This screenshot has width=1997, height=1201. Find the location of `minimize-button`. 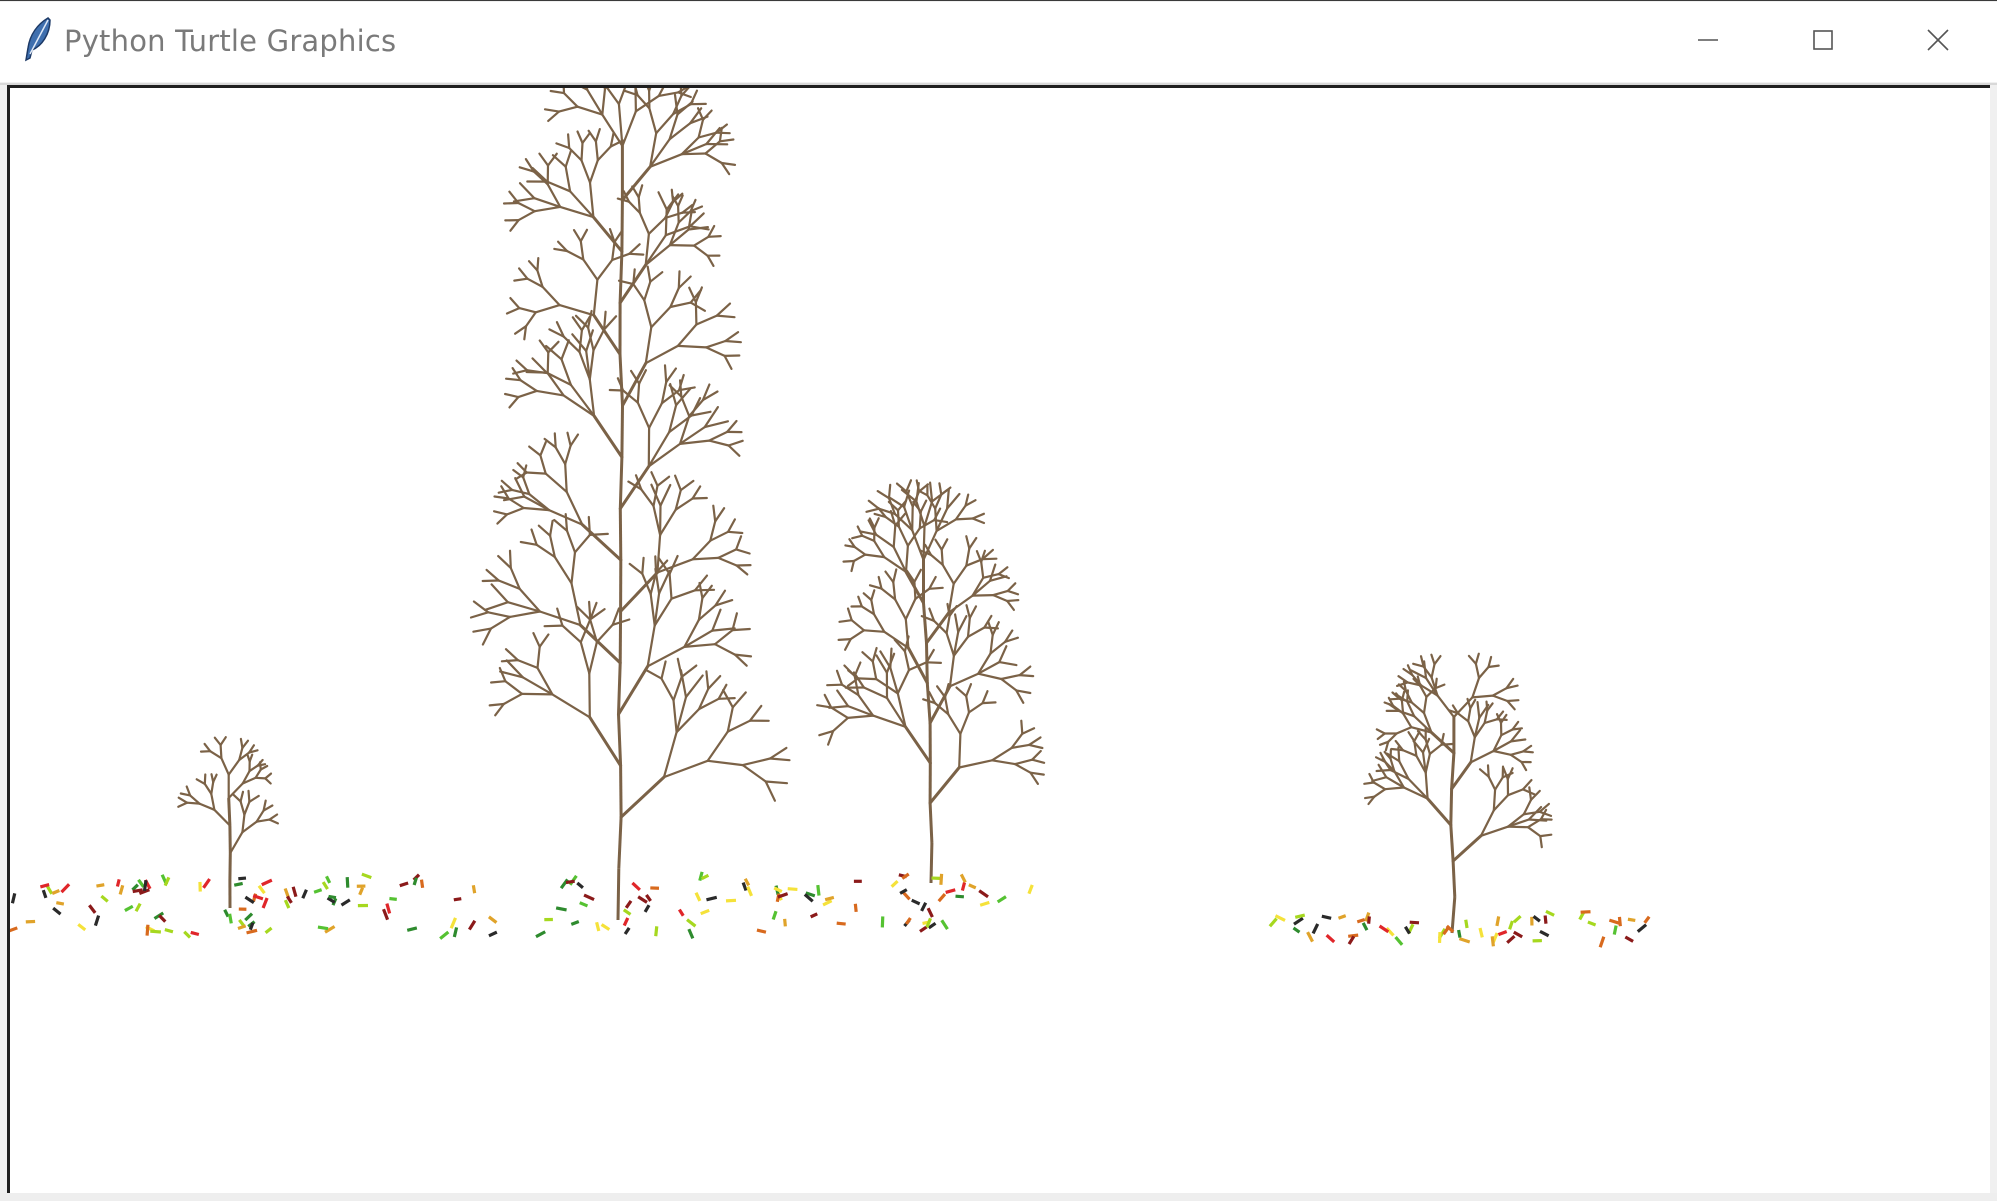

minimize-button is located at coordinates (1707, 40).